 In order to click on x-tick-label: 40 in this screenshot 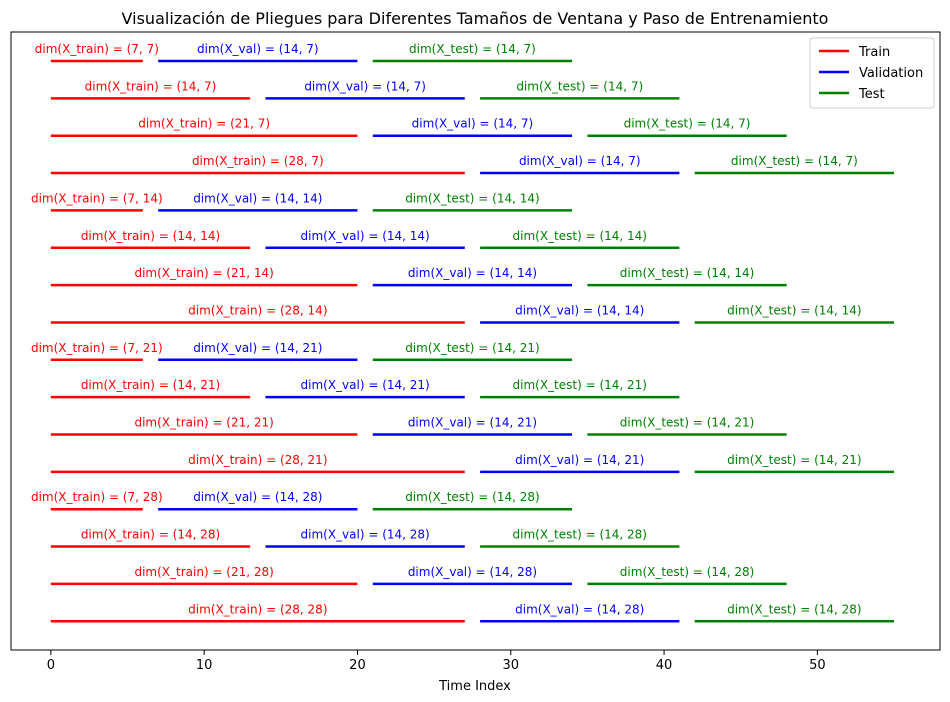, I will do `click(664, 665)`.